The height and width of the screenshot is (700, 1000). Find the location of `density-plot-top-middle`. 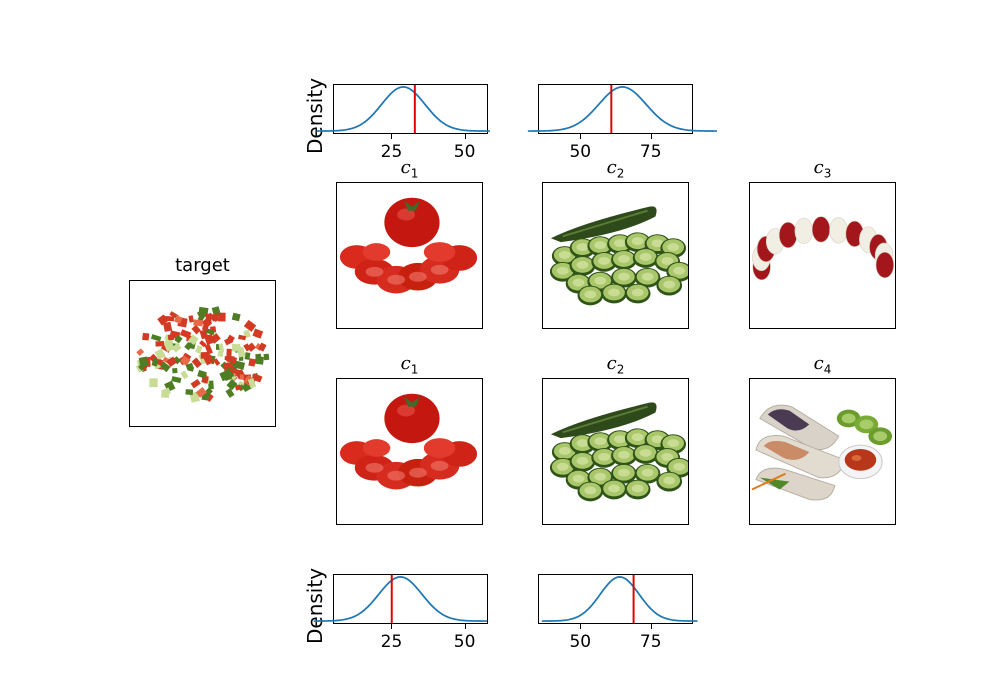

density-plot-top-middle is located at coordinates (622, 109).